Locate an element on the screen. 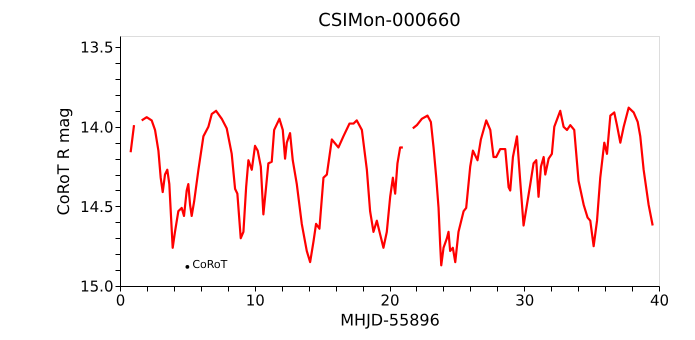 This screenshot has width=695, height=340. y-tick-label: 14.5 is located at coordinates (97, 207).